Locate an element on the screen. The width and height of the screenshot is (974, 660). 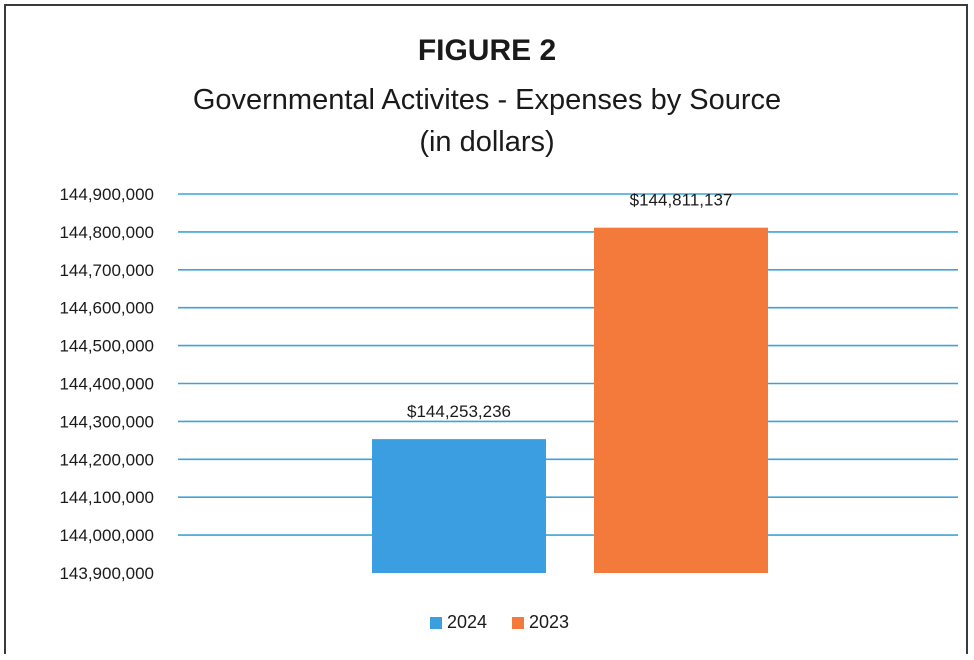
chart-title: FIGURE 2 is located at coordinates (487, 50).